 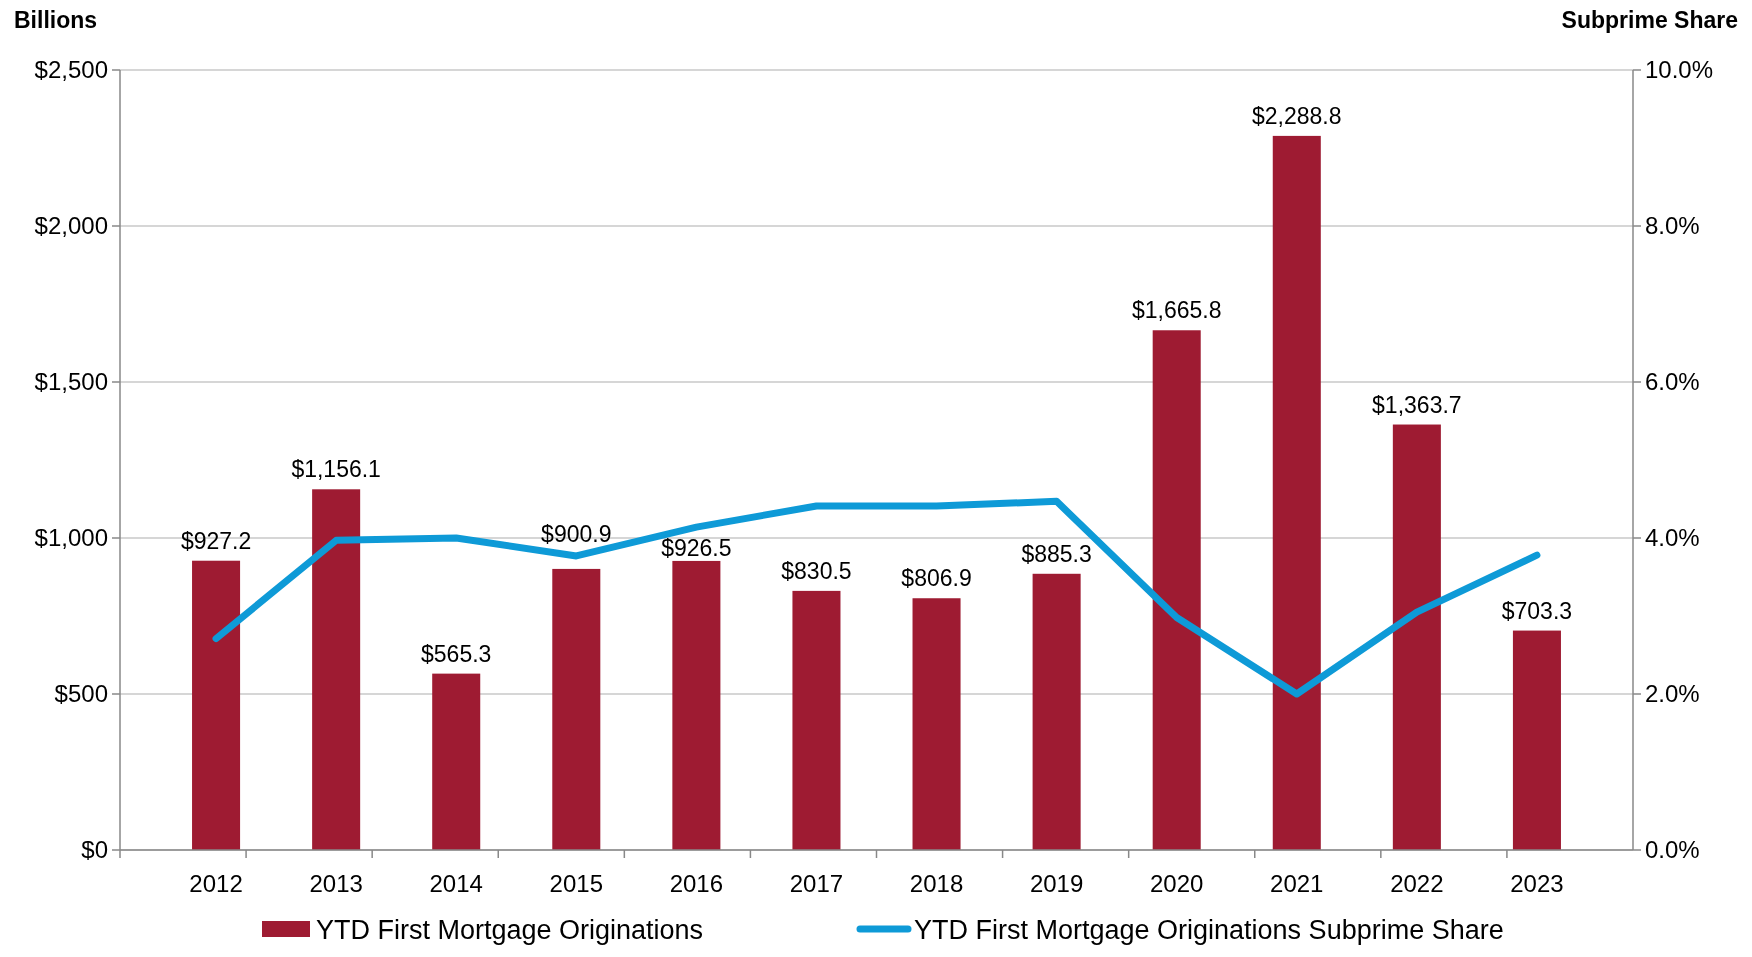 I want to click on x-tick-label: 2022, so click(x=1417, y=883).